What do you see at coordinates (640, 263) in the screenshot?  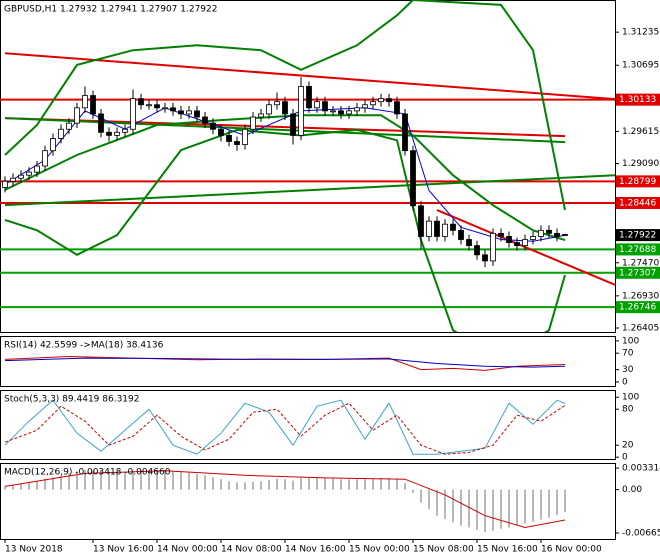 I see `y-tick-label: 1.27470` at bounding box center [640, 263].